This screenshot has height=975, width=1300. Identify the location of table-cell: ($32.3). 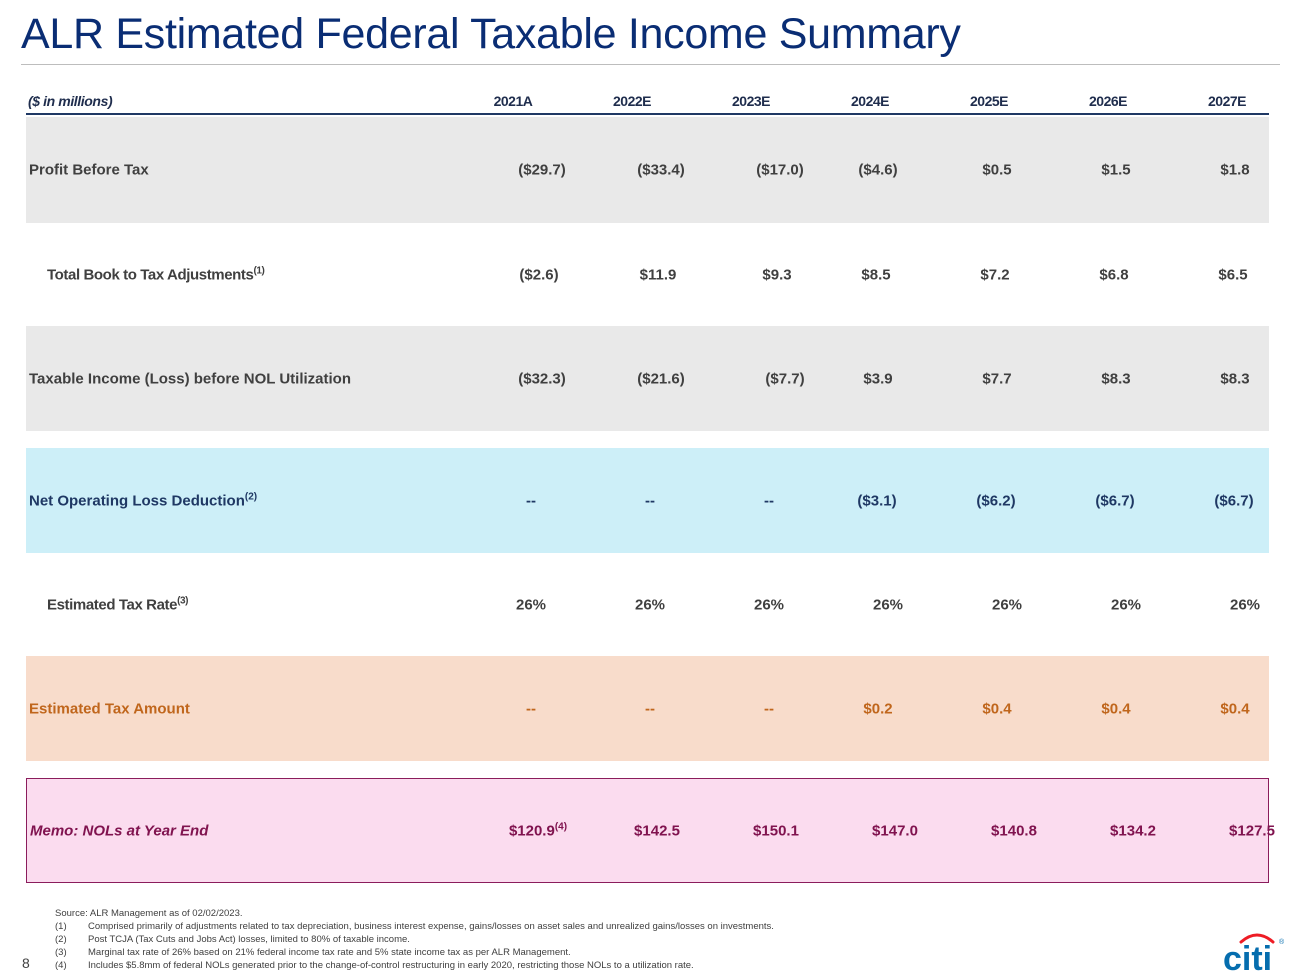
(542, 378).